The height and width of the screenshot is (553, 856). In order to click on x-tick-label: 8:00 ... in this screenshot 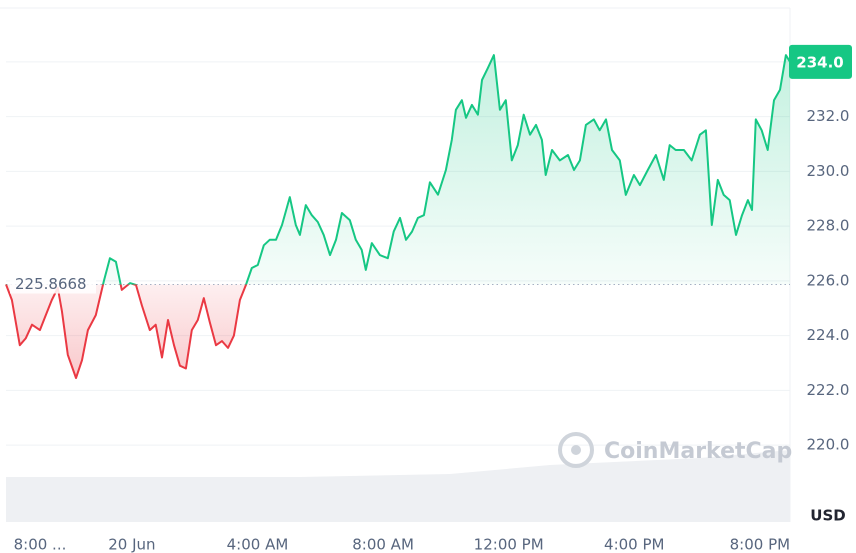, I will do `click(40, 544)`.